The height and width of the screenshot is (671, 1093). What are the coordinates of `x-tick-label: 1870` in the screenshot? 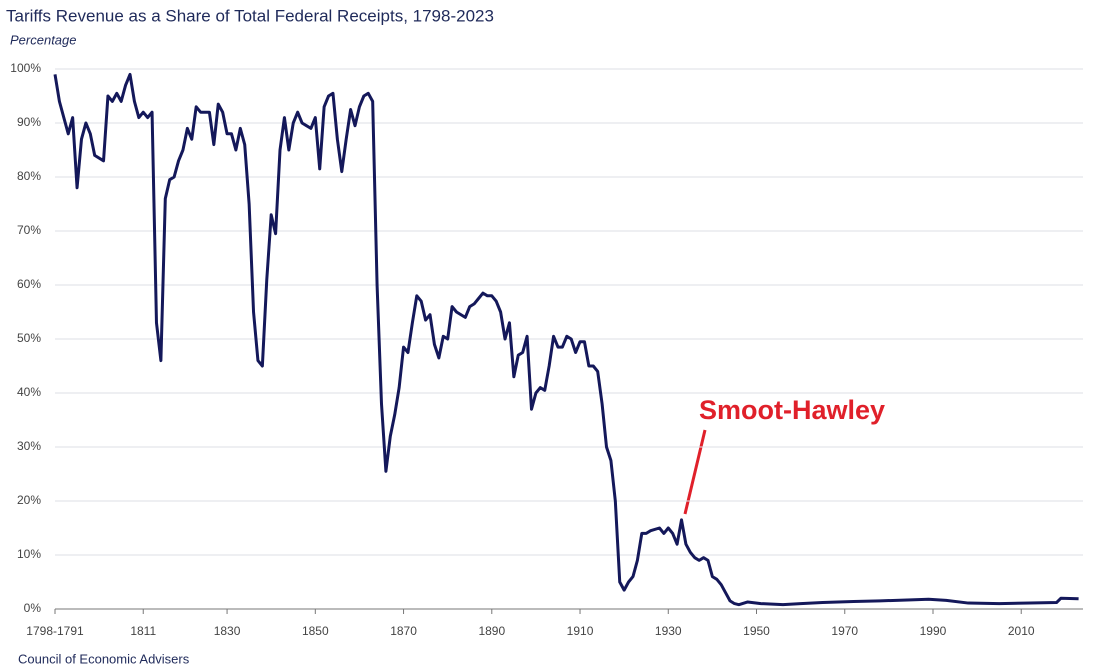 It's located at (403, 631).